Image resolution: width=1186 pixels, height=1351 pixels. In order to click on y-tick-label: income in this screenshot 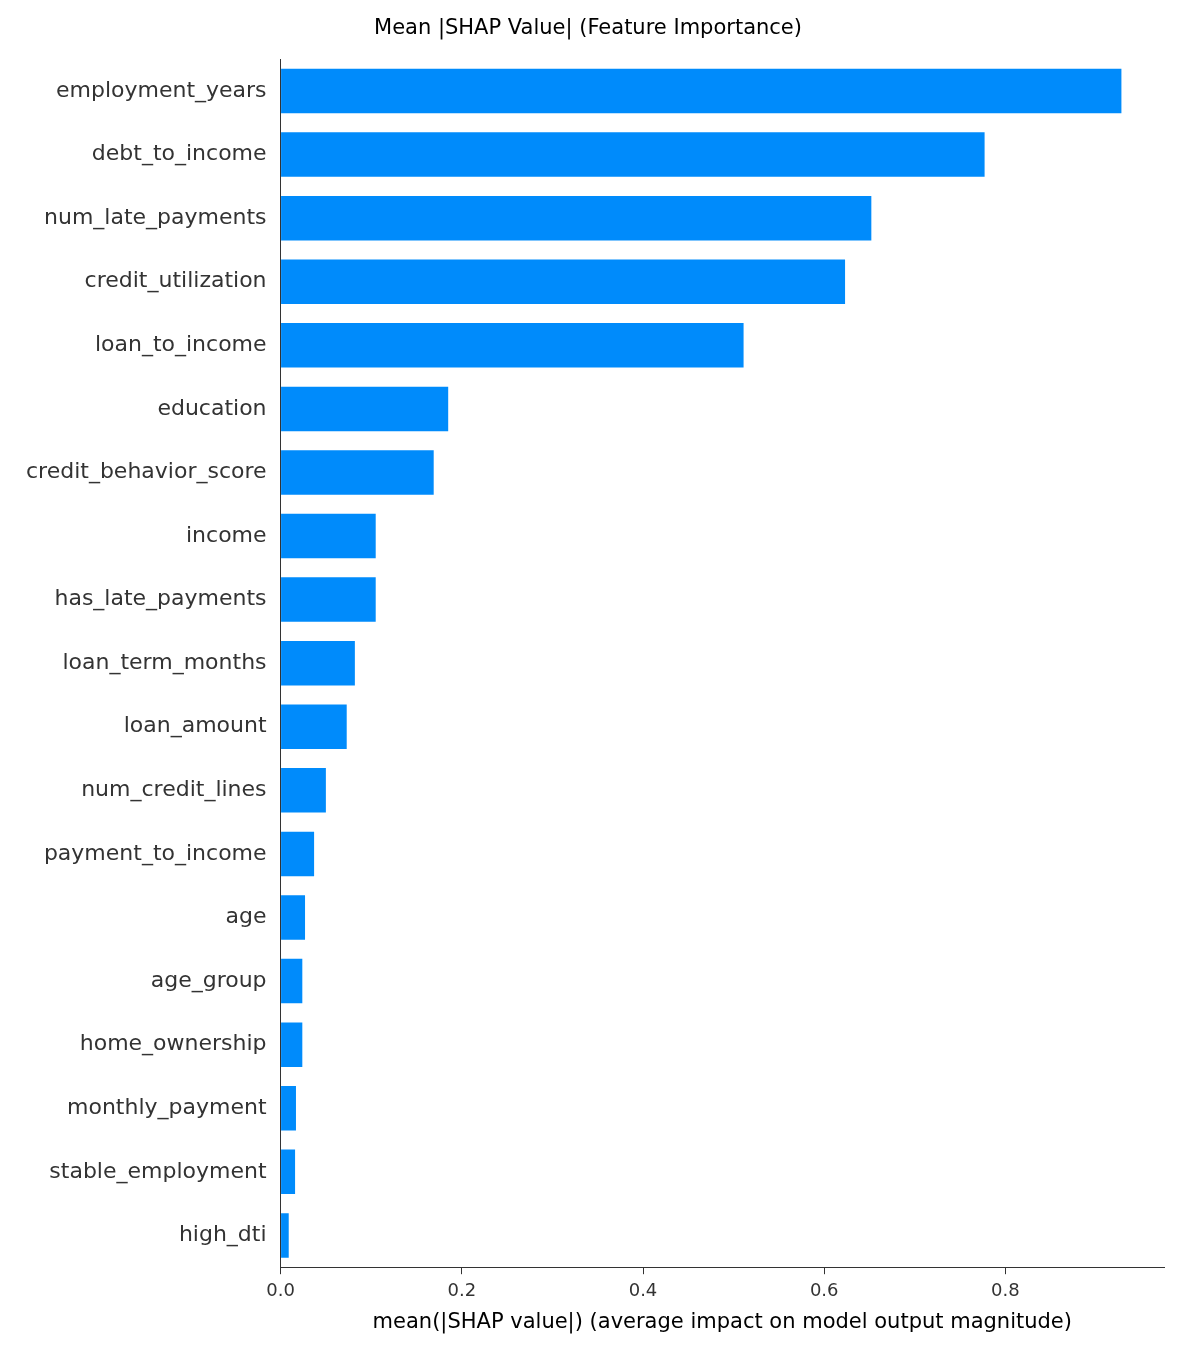, I will do `click(226, 534)`.